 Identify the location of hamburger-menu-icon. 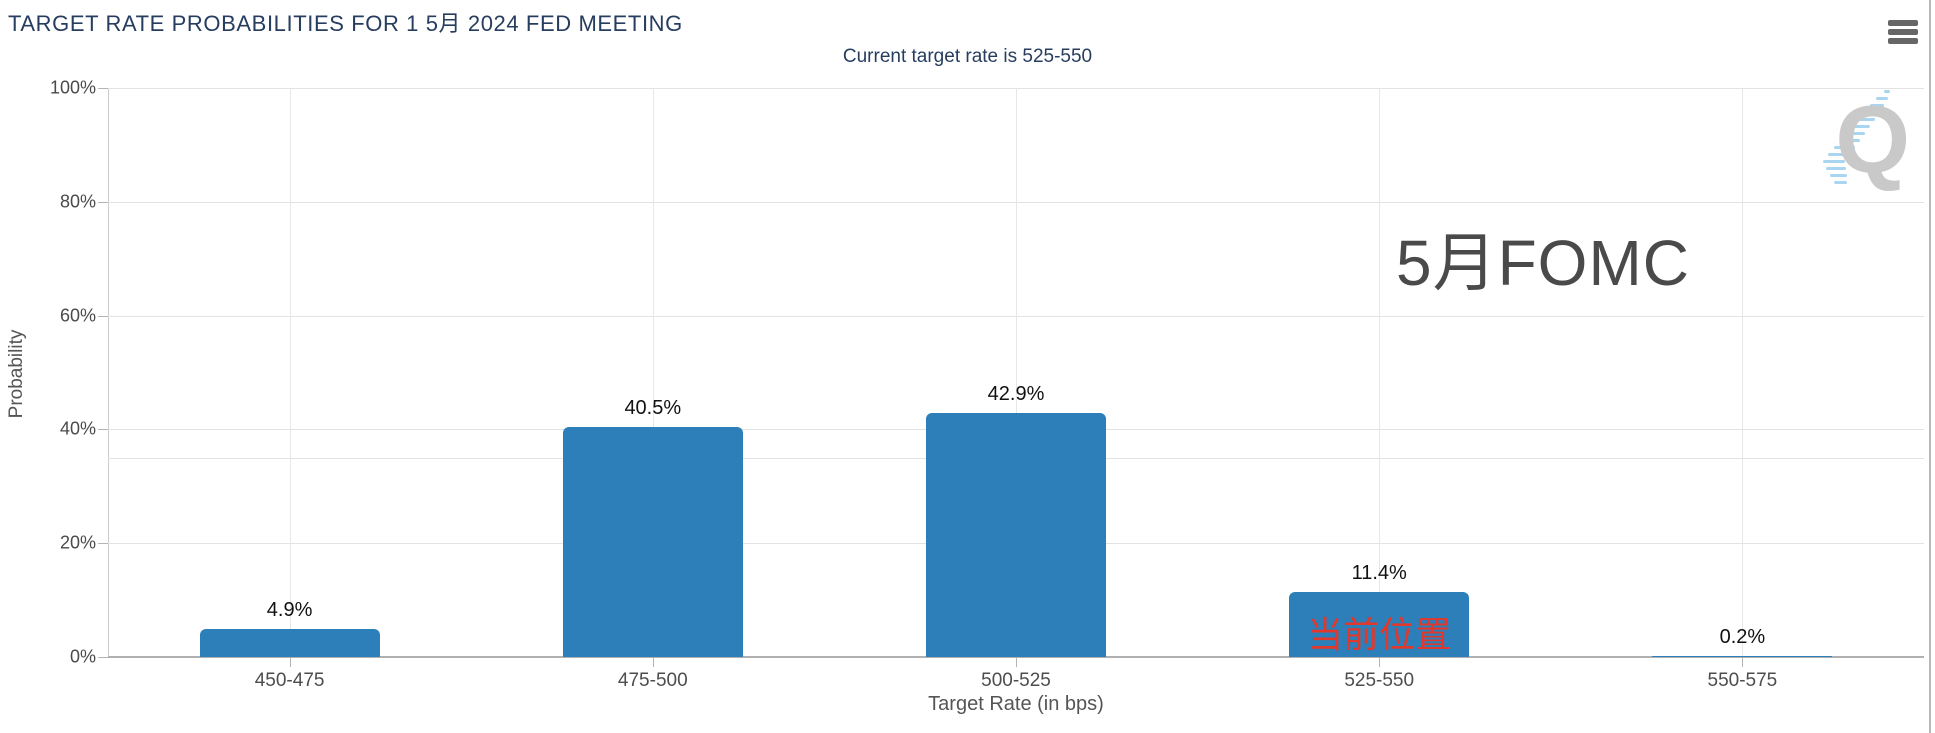
(1903, 34).